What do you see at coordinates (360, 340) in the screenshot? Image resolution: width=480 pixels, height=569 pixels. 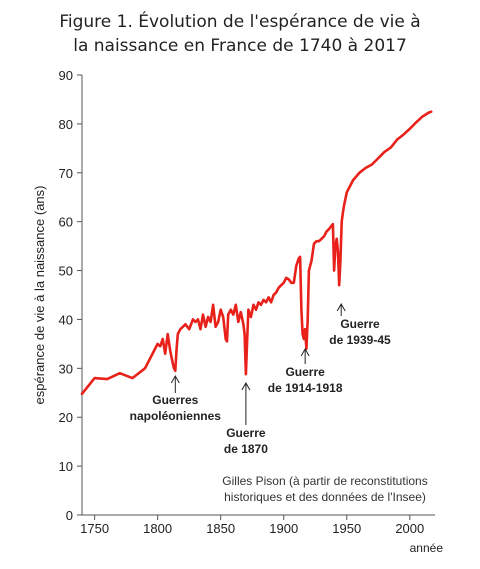 I see `annotation-label: de 1939-45` at bounding box center [360, 340].